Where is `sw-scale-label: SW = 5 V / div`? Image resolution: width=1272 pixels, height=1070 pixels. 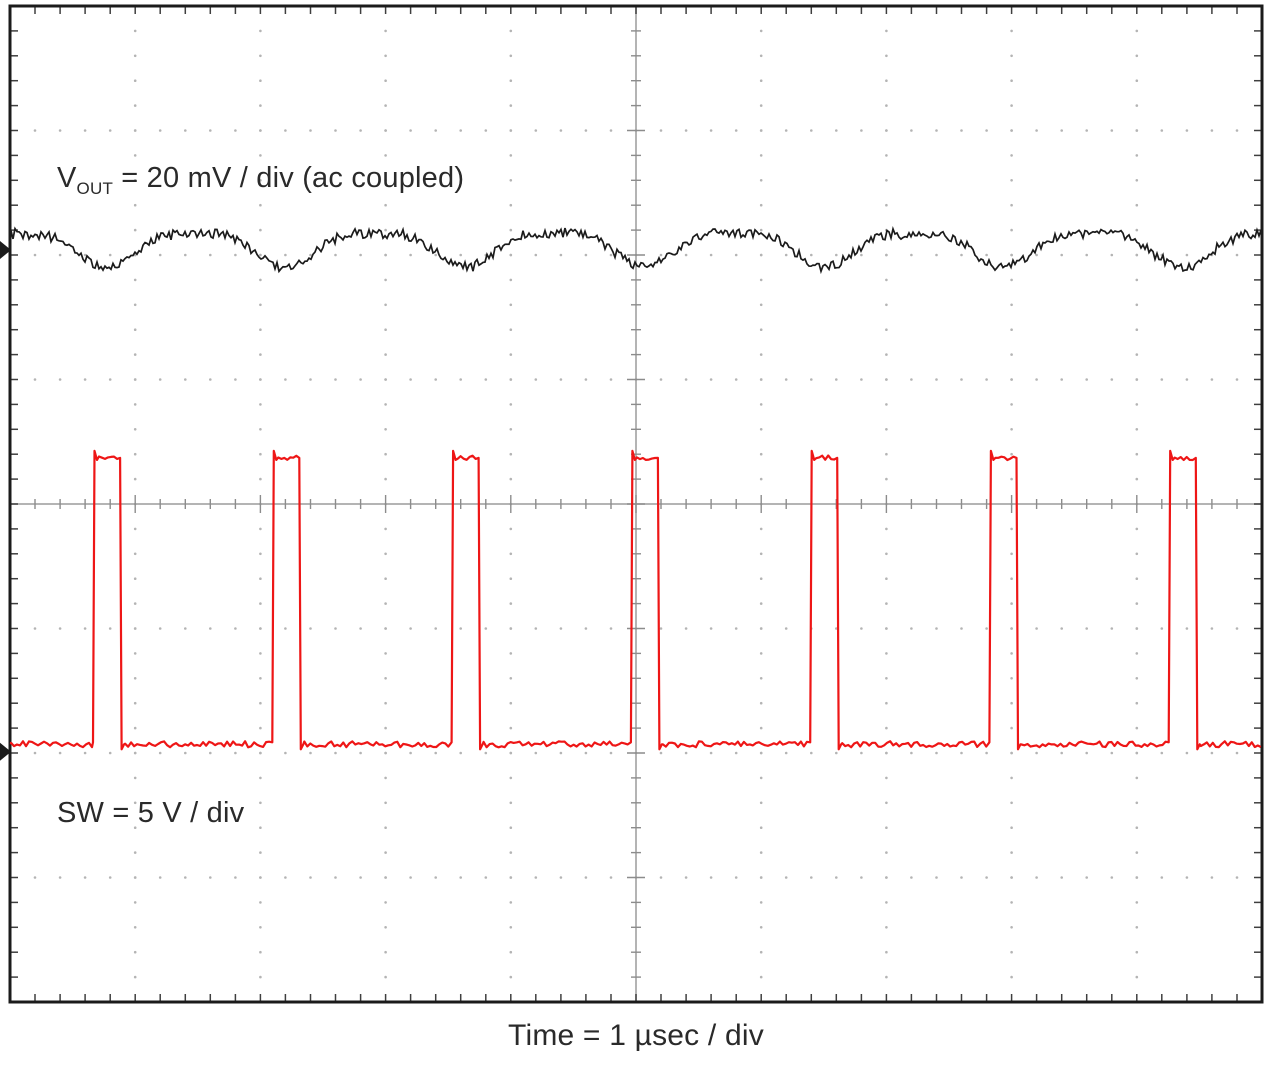
sw-scale-label: SW = 5 V / div is located at coordinates (151, 813).